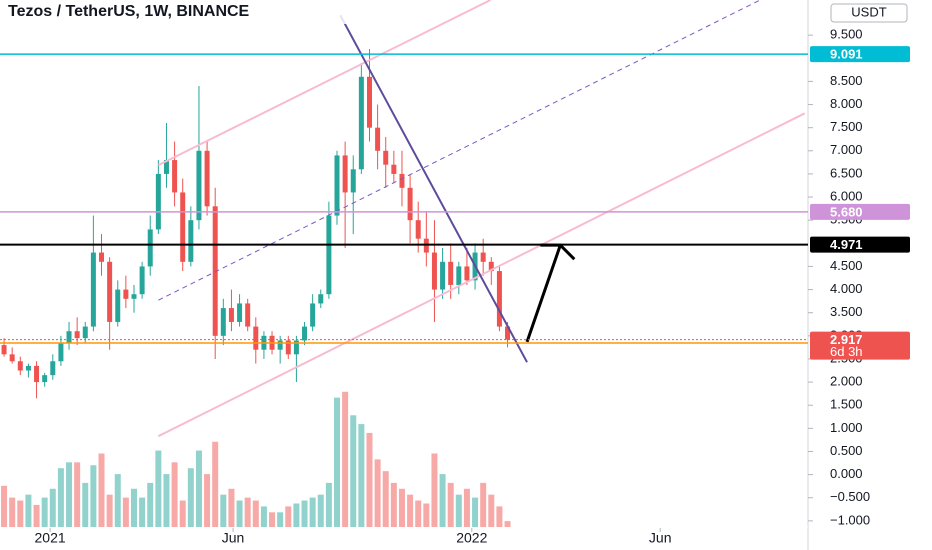 This screenshot has width=932, height=550. What do you see at coordinates (868, 11) in the screenshot?
I see `currency: USDT` at bounding box center [868, 11].